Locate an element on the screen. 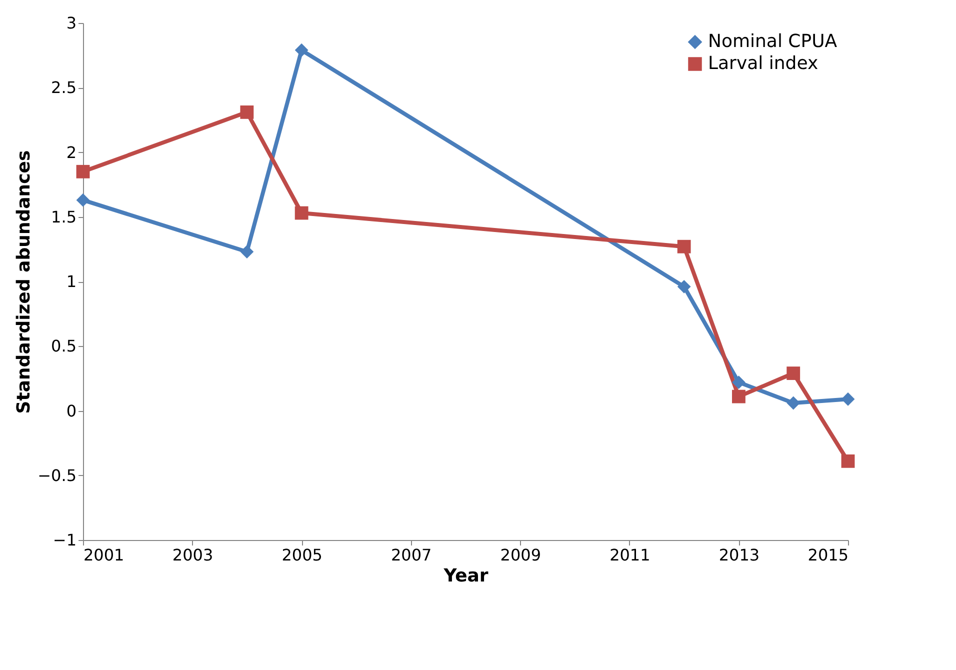  y-tick-label: 3 is located at coordinates (71, 23).